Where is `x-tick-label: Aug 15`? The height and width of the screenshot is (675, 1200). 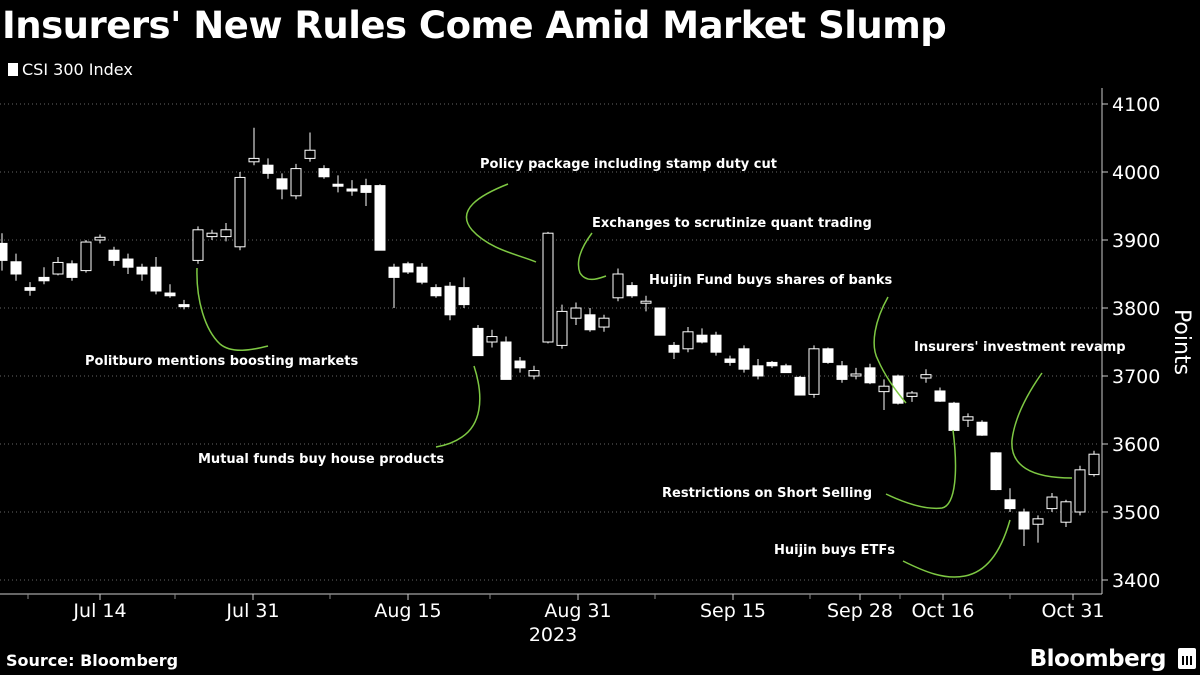
x-tick-label: Aug 15 is located at coordinates (407, 611).